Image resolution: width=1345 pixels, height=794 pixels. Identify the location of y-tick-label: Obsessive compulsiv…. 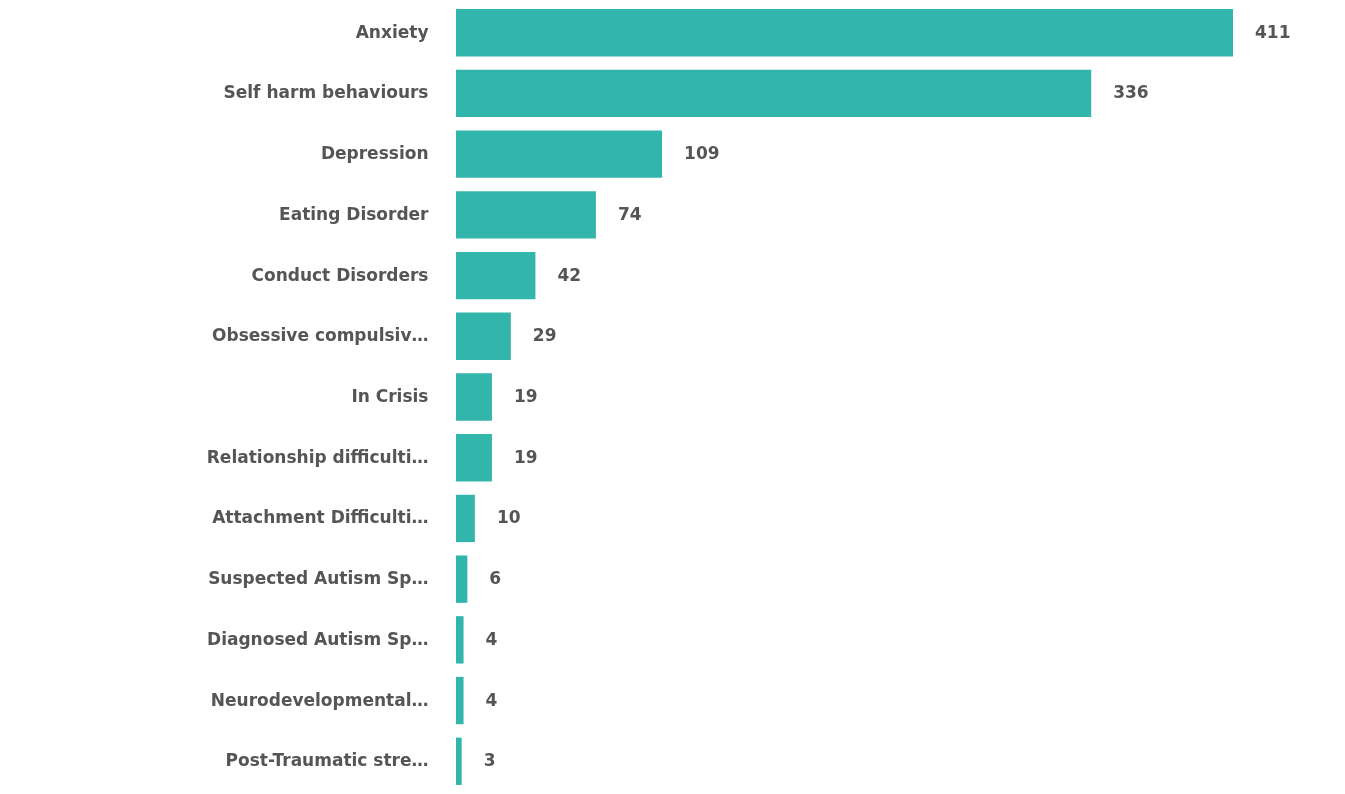
(320, 335).